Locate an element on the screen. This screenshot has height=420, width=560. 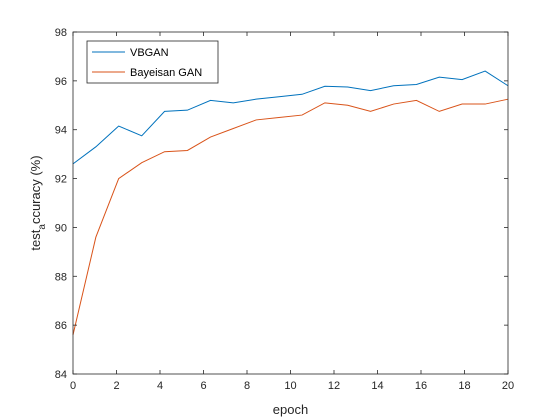
y-tick-label: 96 is located at coordinates (61, 82).